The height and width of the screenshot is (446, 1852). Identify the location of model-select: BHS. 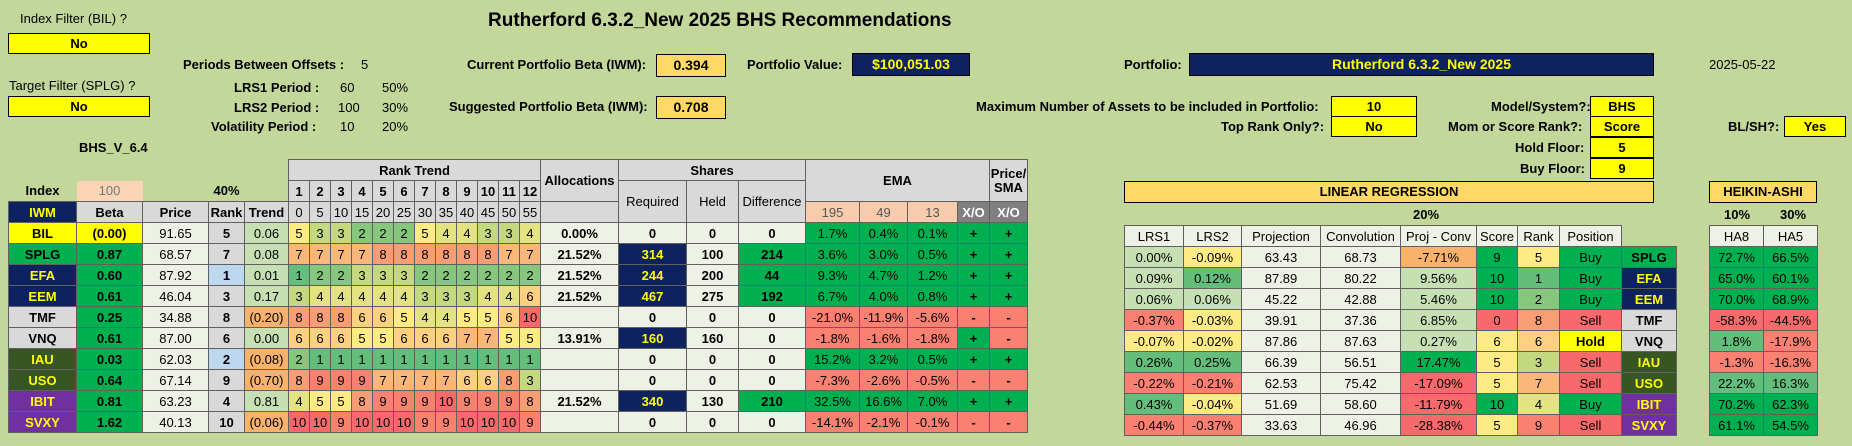
(1622, 106).